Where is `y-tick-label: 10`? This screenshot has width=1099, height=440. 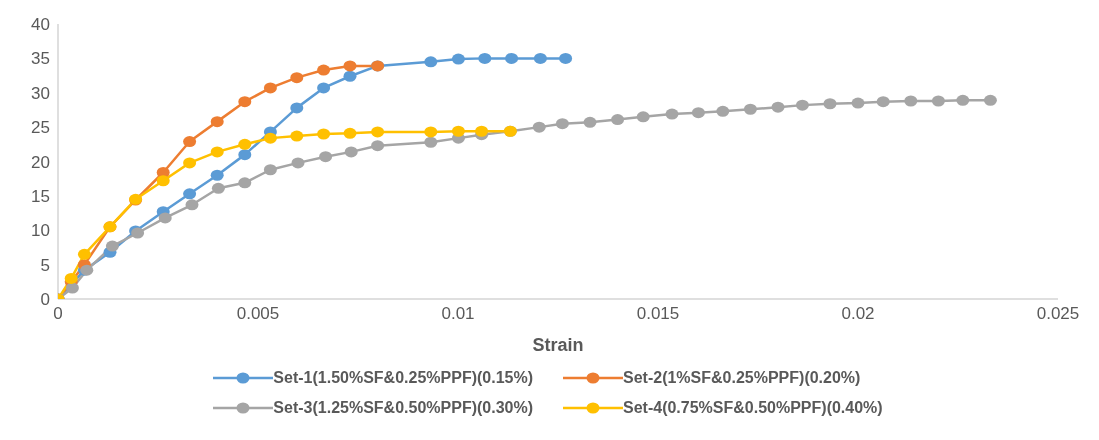 y-tick-label: 10 is located at coordinates (40, 231).